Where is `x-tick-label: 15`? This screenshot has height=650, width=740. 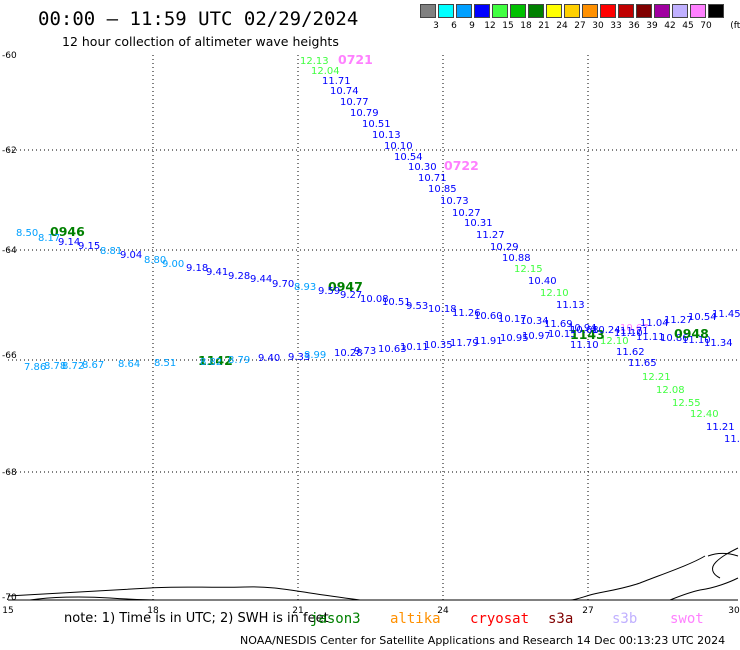 x-tick-label: 15 is located at coordinates (7, 611).